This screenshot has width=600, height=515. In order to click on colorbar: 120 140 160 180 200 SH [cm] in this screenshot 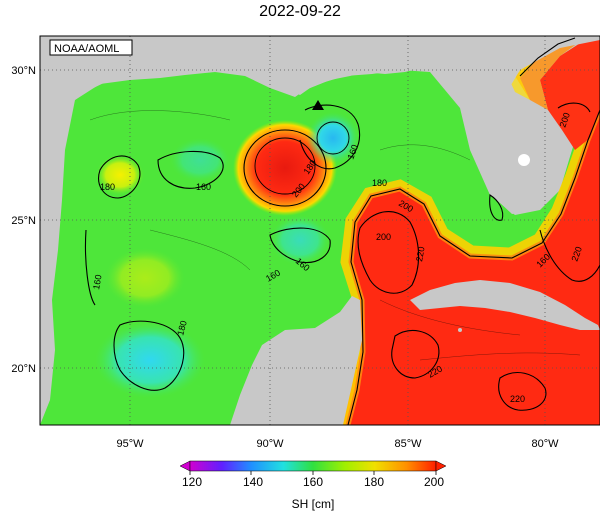, I will do `click(313, 485)`.